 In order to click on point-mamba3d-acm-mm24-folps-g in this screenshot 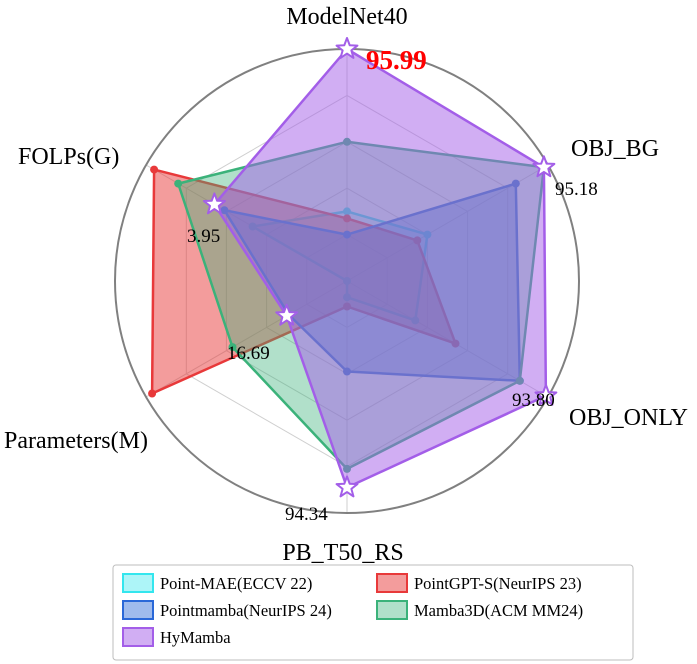, I will do `click(178, 183)`.